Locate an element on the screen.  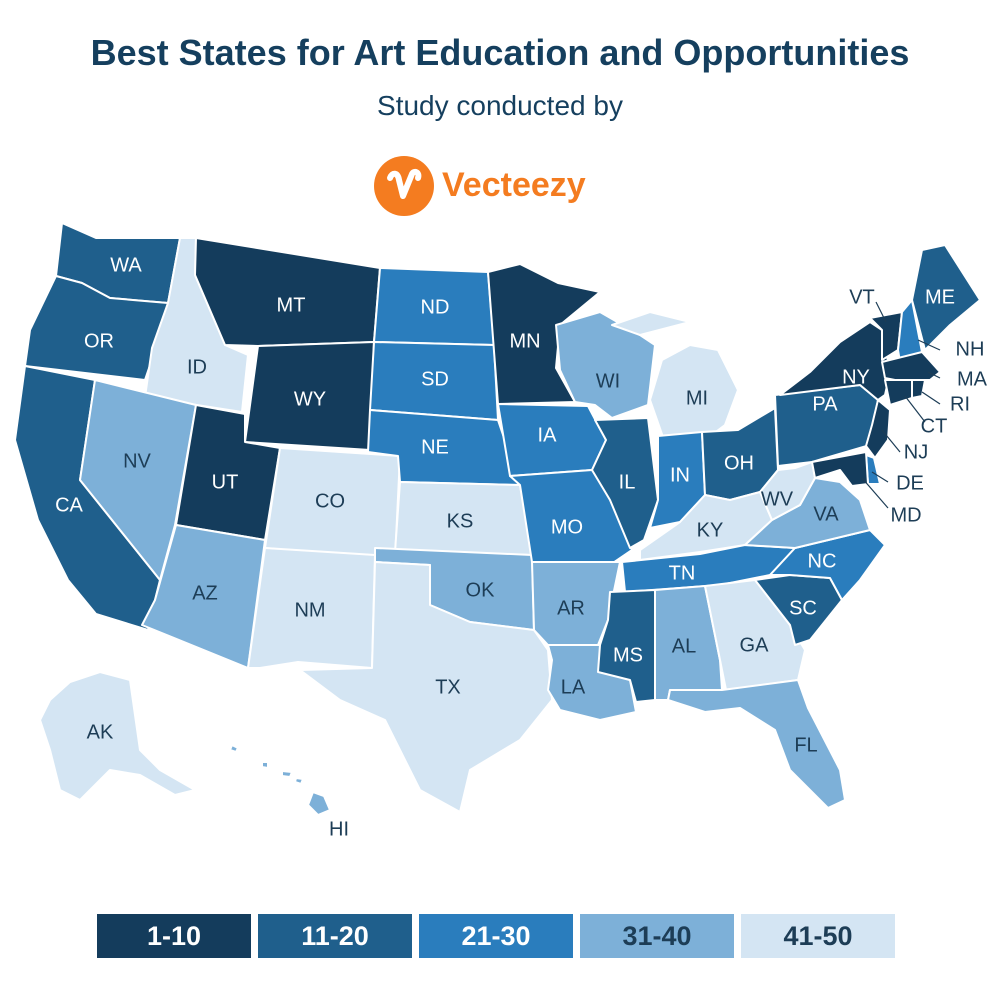
legend-item-11-20: 11-20 is located at coordinates (335, 936).